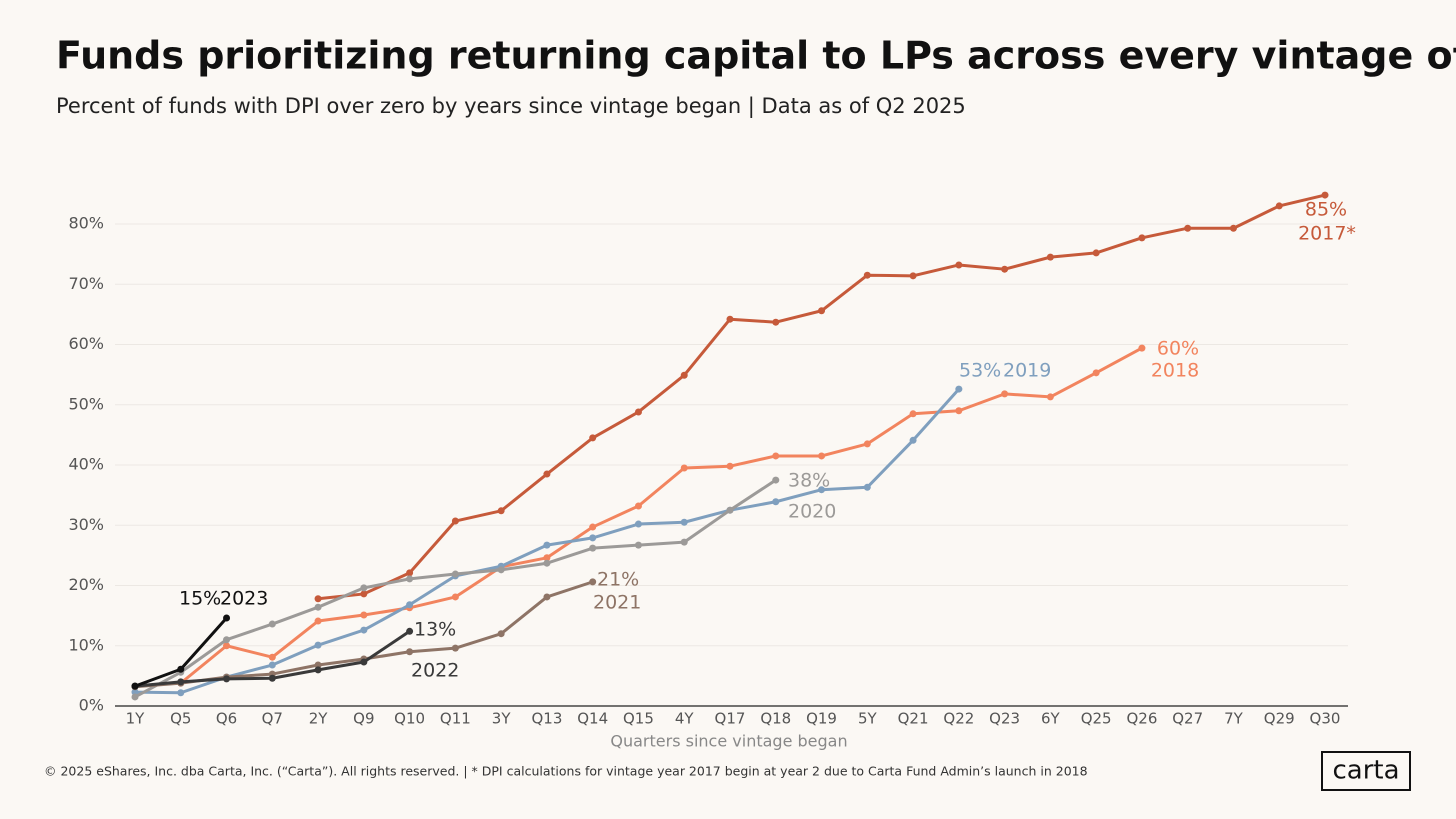 The image size is (1456, 819). I want to click on y-tick-label: 60%, so click(86, 343).